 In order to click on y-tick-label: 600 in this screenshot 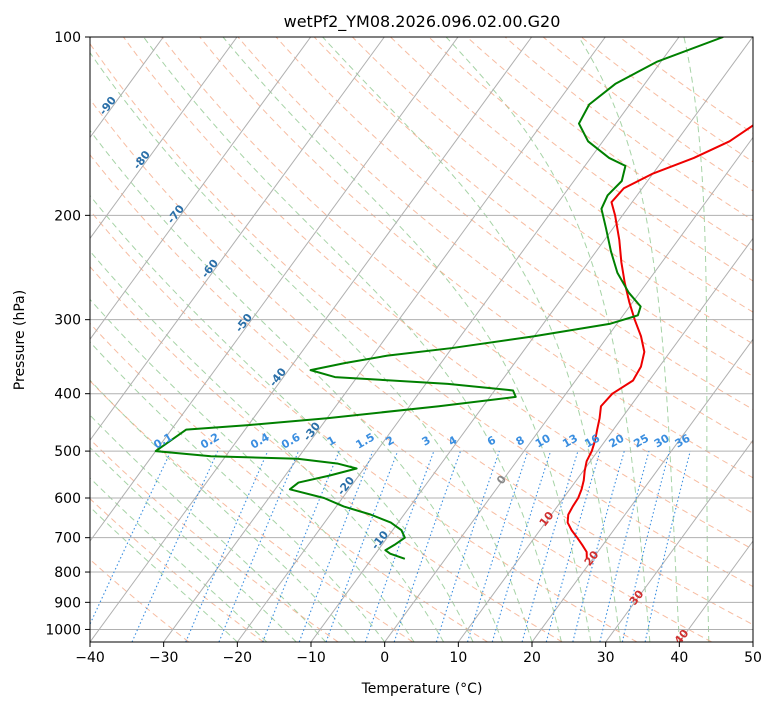, I will do `click(67, 499)`.